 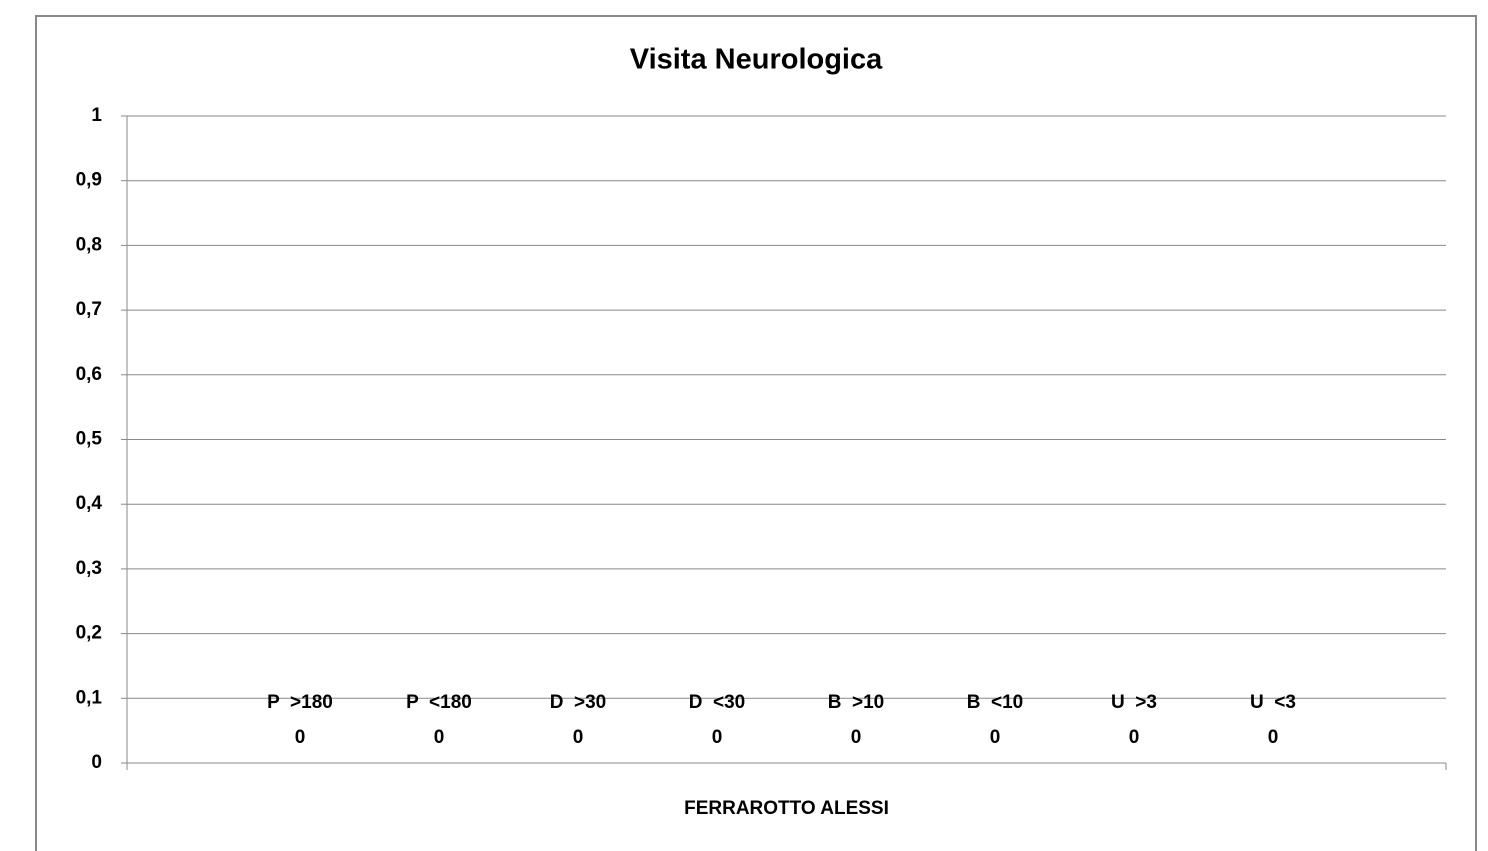 What do you see at coordinates (89, 568) in the screenshot?
I see `y-tick-label: 0,3` at bounding box center [89, 568].